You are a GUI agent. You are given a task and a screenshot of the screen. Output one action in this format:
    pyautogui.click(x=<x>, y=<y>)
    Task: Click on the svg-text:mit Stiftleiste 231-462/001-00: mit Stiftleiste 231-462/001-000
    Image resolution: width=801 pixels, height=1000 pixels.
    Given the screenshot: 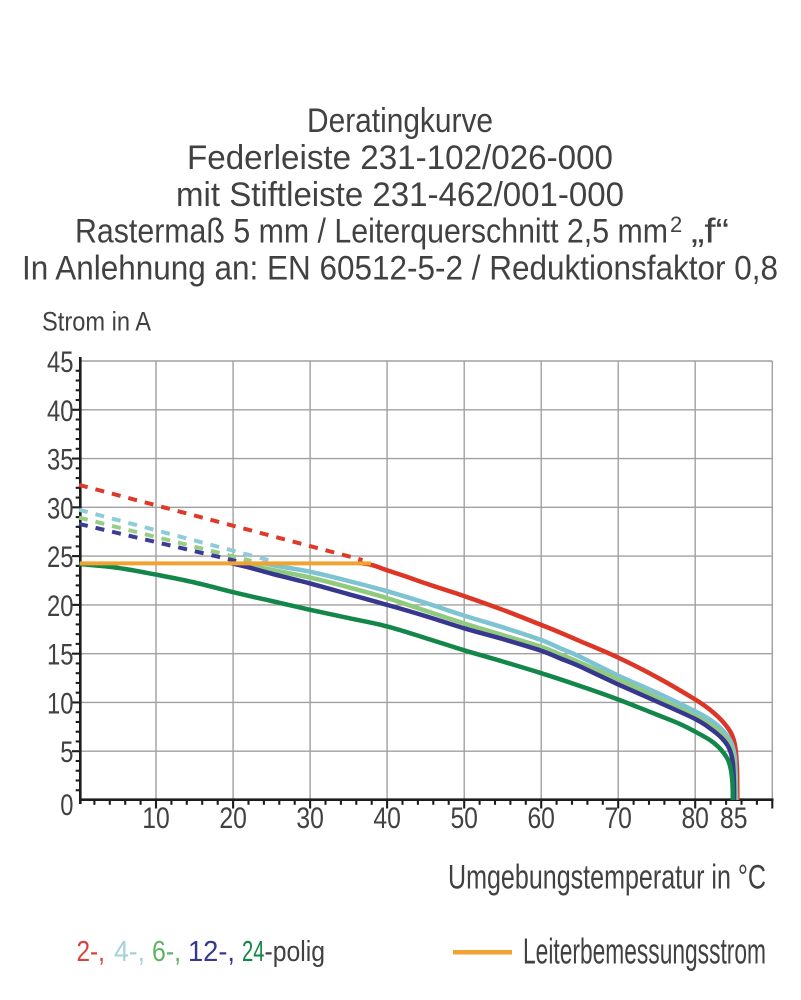 What is the action you would take?
    pyautogui.click(x=400, y=195)
    